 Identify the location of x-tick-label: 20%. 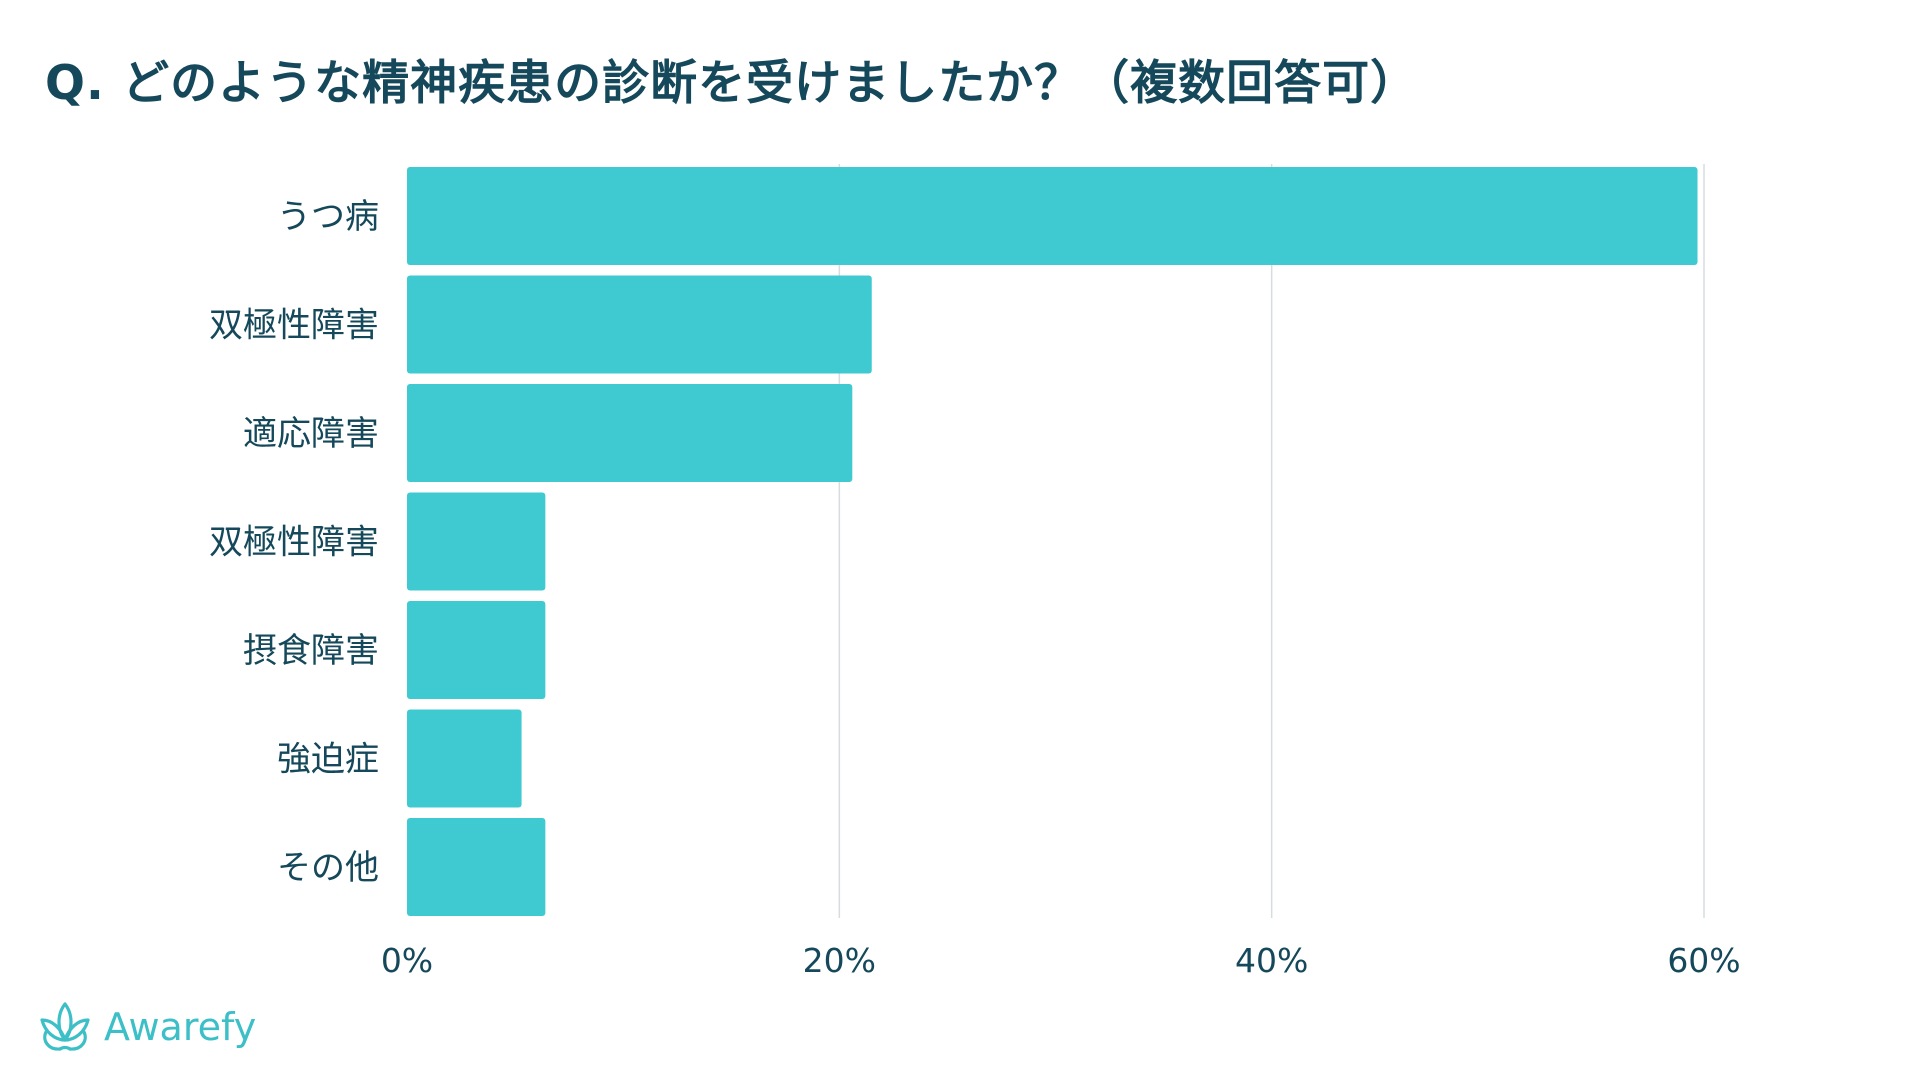
(839, 960).